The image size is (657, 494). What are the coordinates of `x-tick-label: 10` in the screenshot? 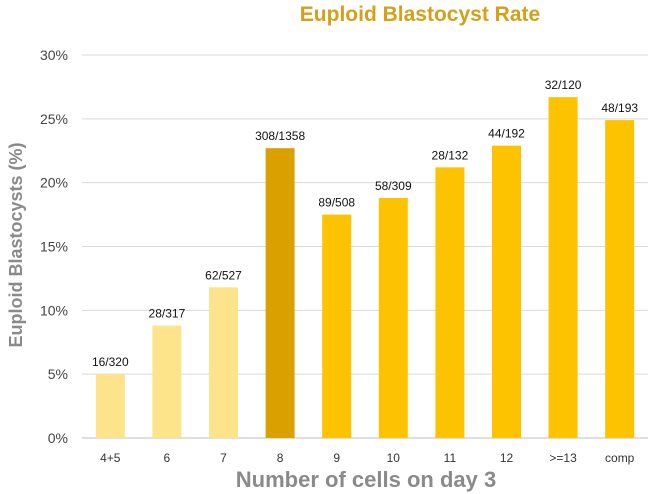 It's located at (394, 458).